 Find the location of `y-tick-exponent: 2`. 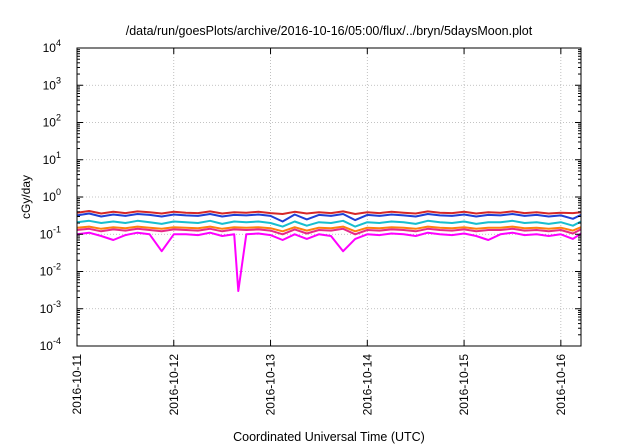

y-tick-exponent: 2 is located at coordinates (58, 118).